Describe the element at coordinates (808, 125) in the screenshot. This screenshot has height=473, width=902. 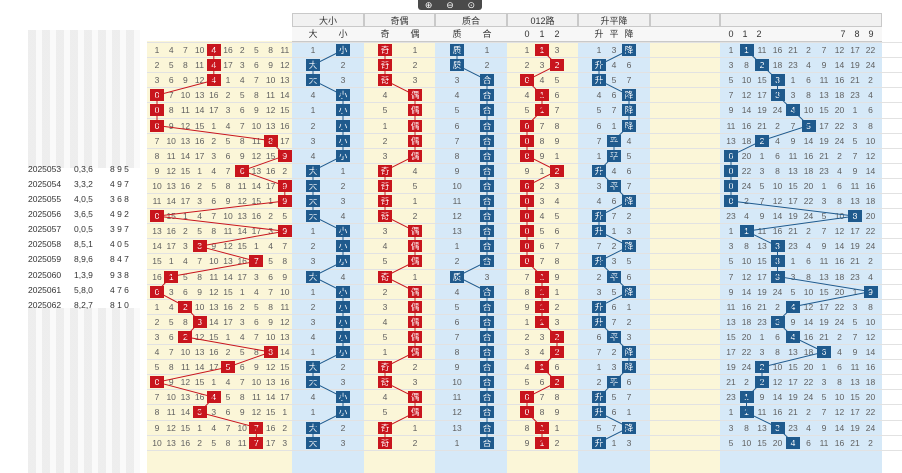
I see `span-mark: 5` at that location.